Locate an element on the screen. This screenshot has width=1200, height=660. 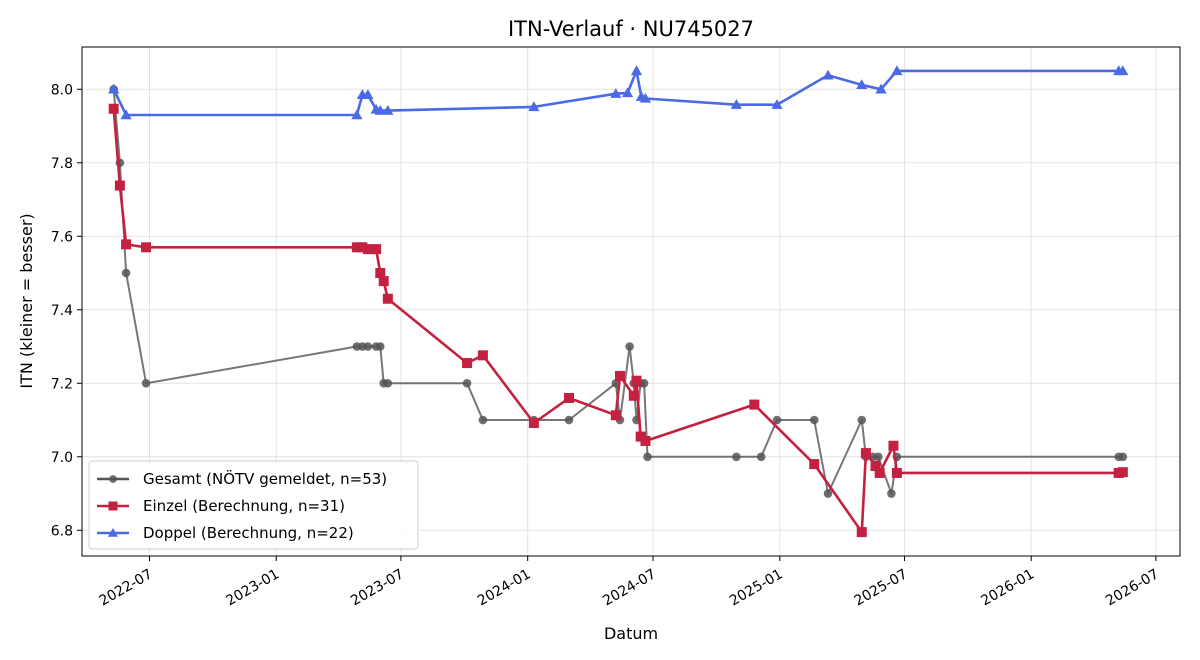
y-tick-label: 7.0 is located at coordinates (62, 458).